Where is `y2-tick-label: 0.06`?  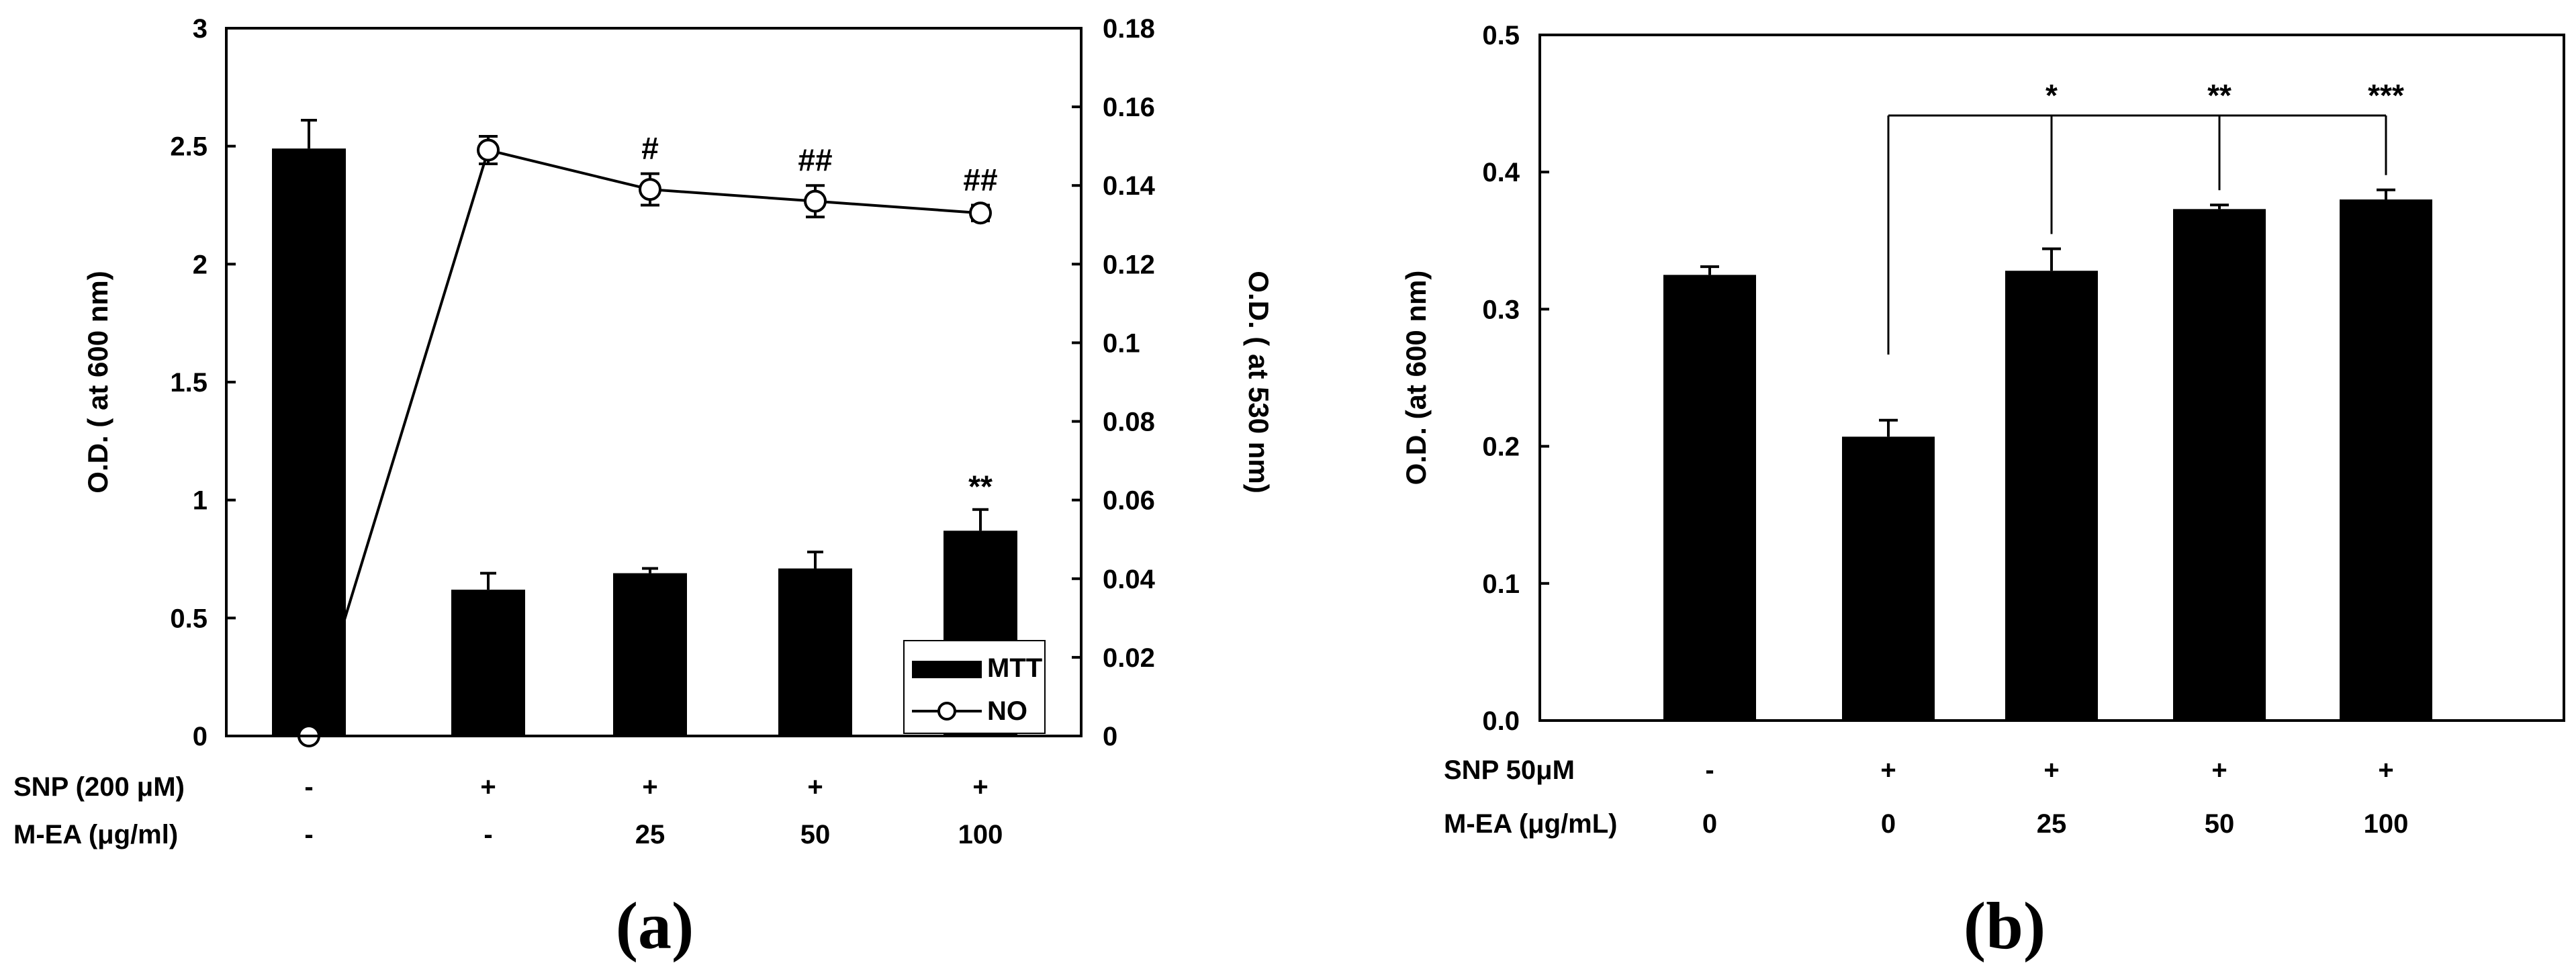
y2-tick-label: 0.06 is located at coordinates (1129, 501).